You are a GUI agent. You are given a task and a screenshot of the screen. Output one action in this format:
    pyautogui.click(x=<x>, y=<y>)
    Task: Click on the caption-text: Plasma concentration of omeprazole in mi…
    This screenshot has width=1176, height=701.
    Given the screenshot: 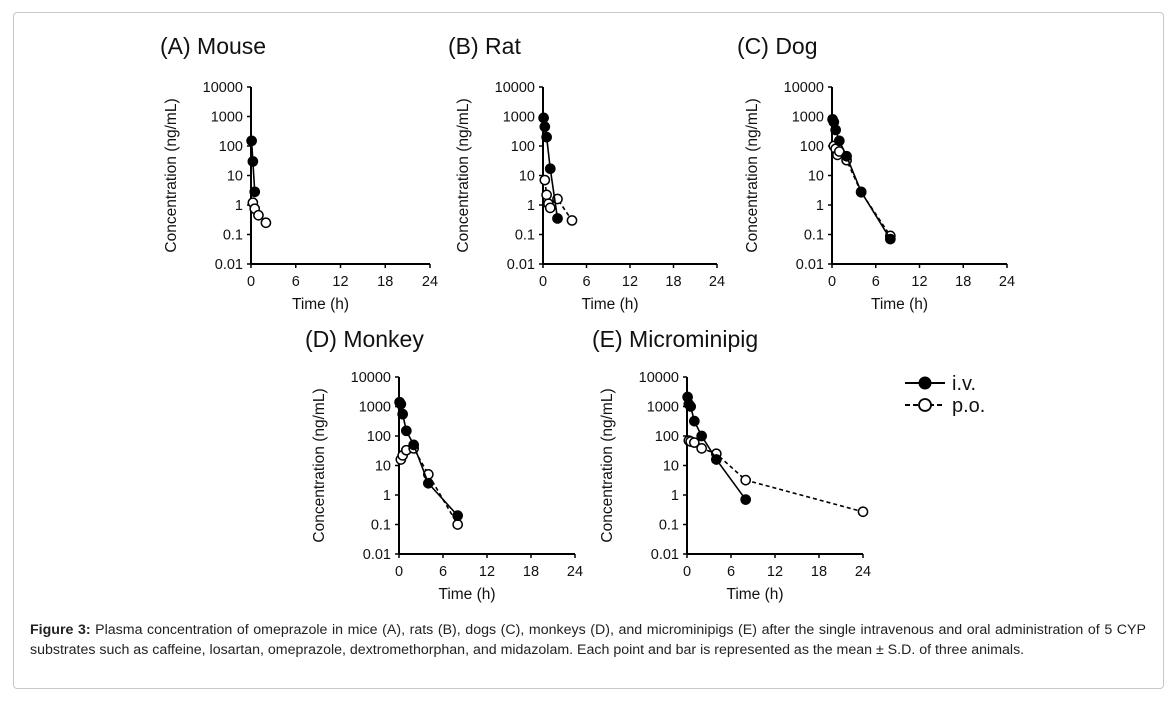 What is the action you would take?
    pyautogui.click(x=588, y=640)
    